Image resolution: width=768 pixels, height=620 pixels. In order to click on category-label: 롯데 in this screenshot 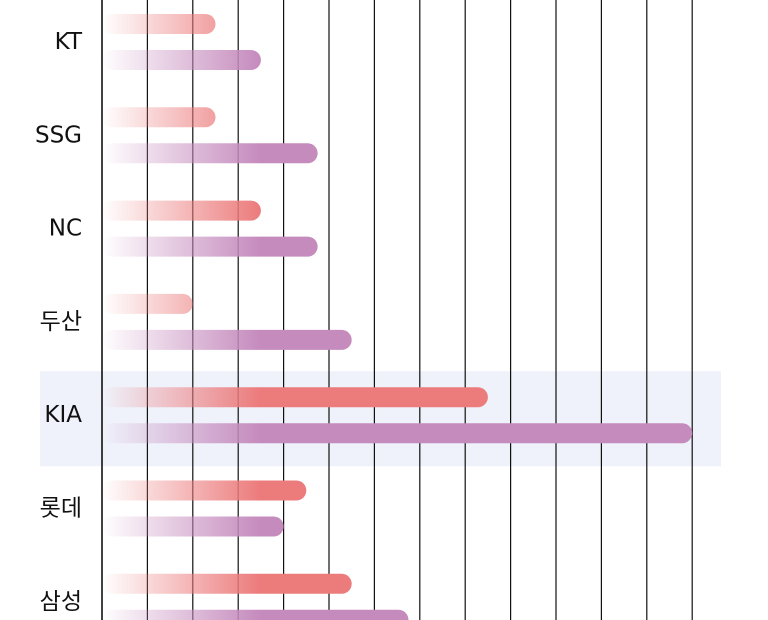, I will do `click(61, 509)`.